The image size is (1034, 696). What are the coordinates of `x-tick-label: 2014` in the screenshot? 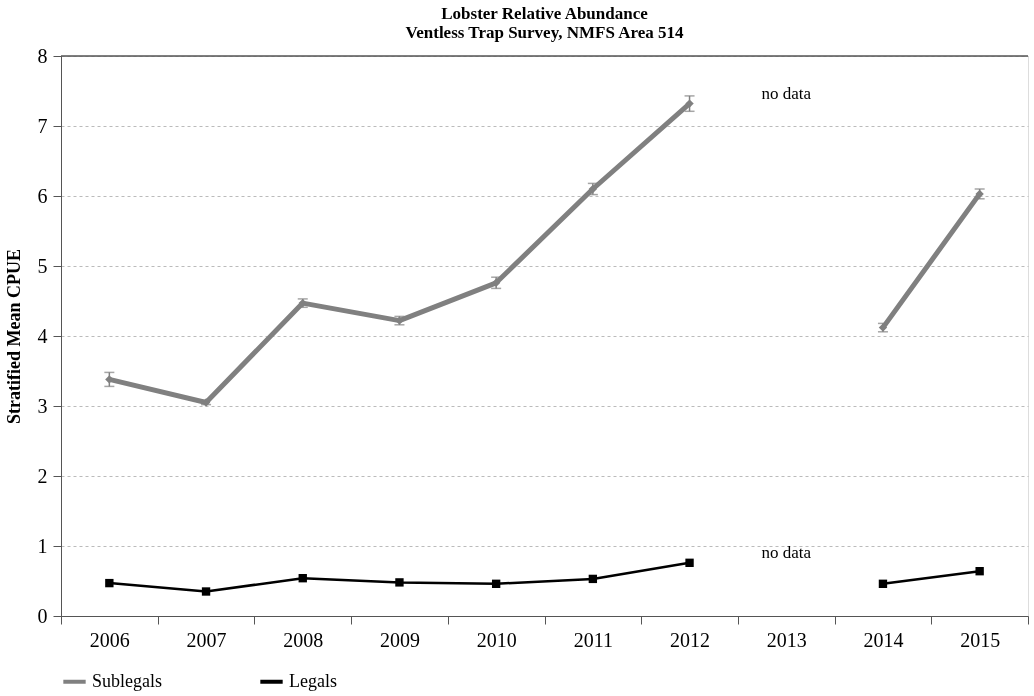 It's located at (883, 639).